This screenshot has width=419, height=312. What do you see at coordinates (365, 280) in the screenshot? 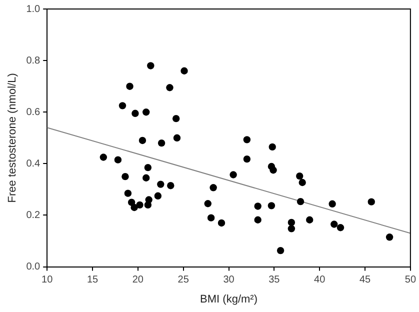
I see `x-tick-label: 45` at bounding box center [365, 280].